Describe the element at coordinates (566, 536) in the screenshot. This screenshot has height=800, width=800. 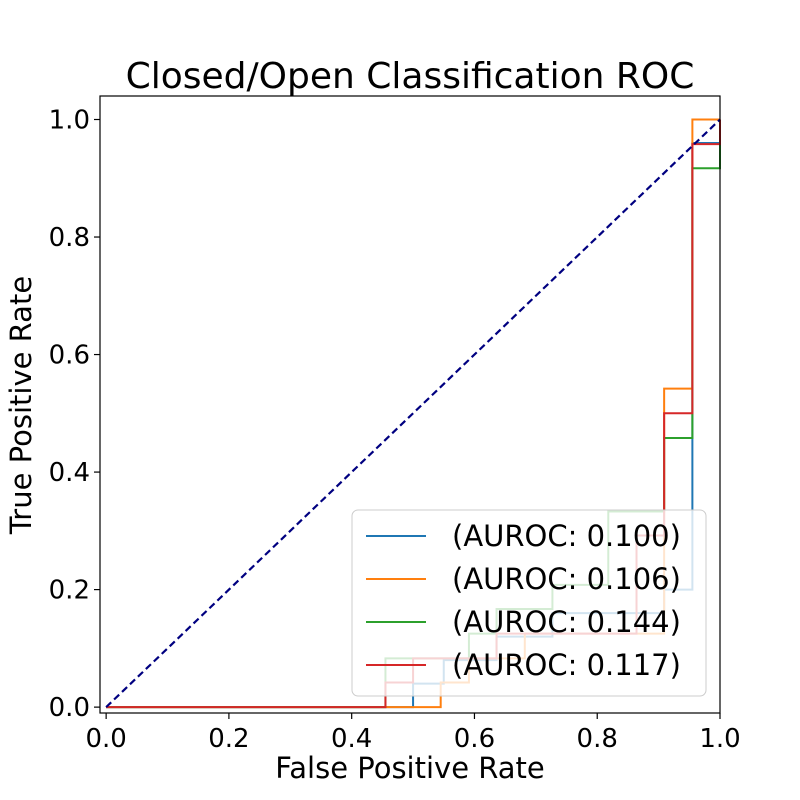
I see `legend-label-1: (AUROC: 0.100)` at that location.